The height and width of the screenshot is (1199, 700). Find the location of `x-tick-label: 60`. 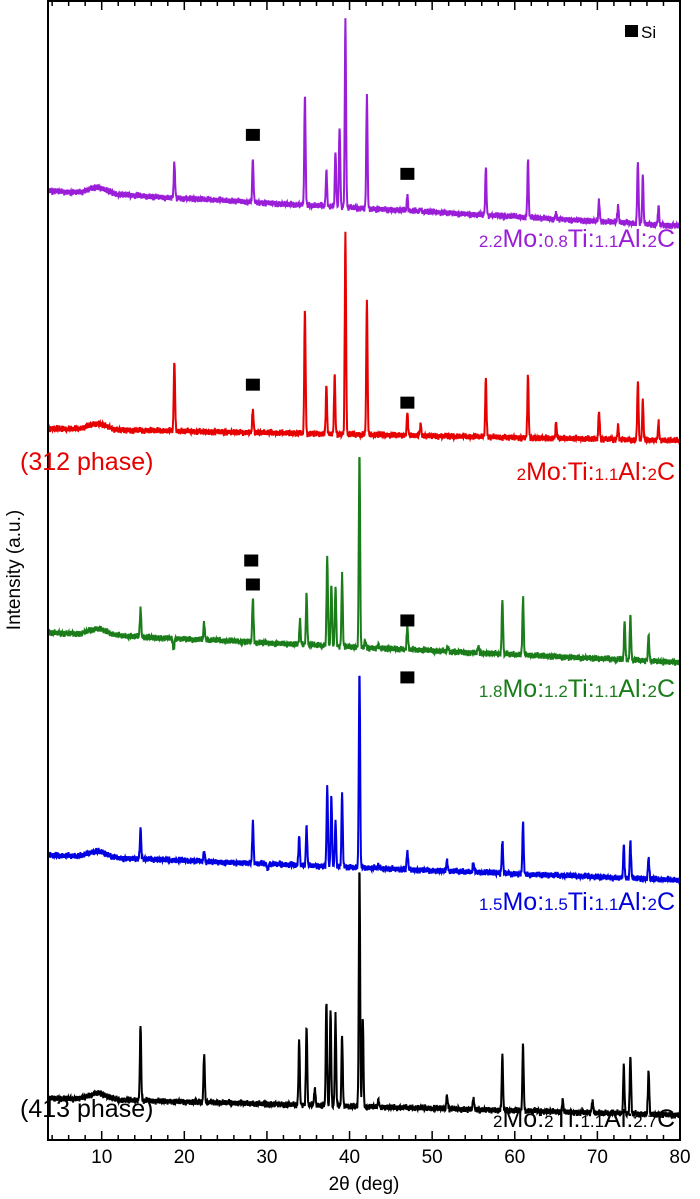

x-tick-label: 60 is located at coordinates (514, 1157).